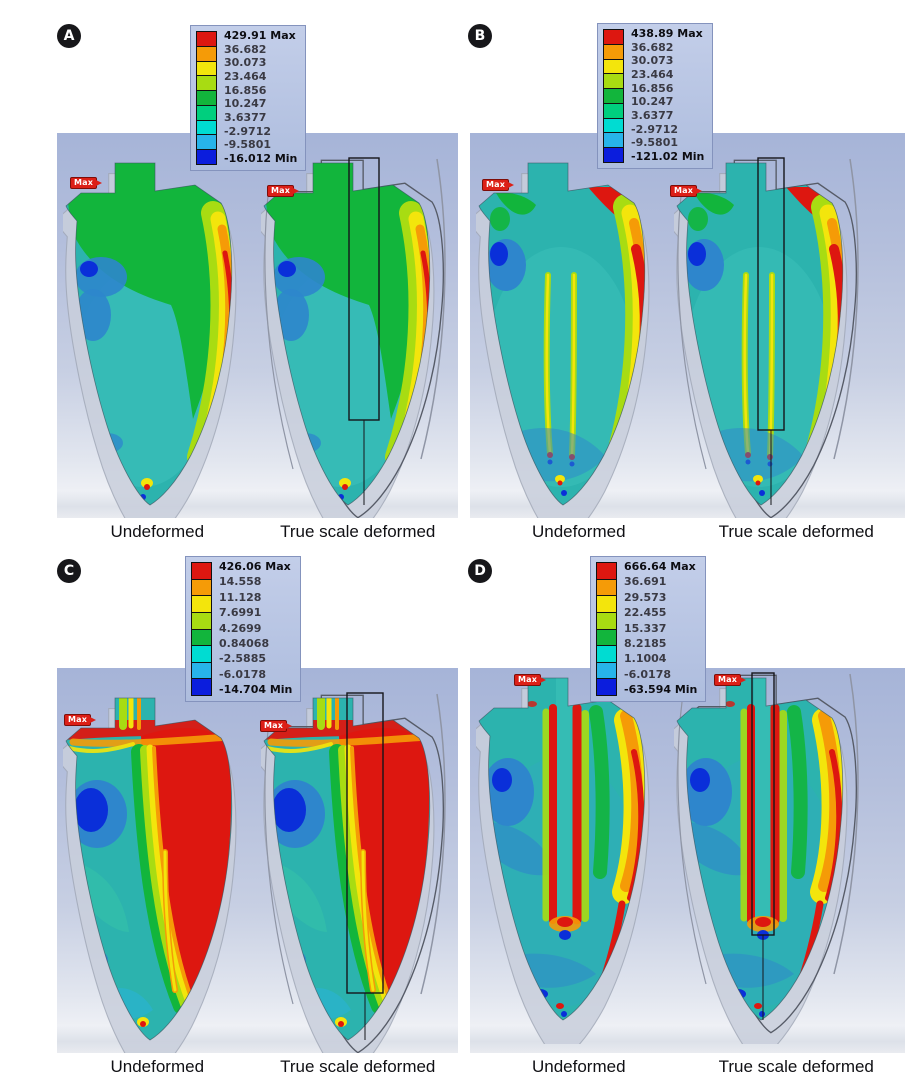  Describe the element at coordinates (240, 613) in the screenshot. I see `legend-entry: 7.6991` at that location.